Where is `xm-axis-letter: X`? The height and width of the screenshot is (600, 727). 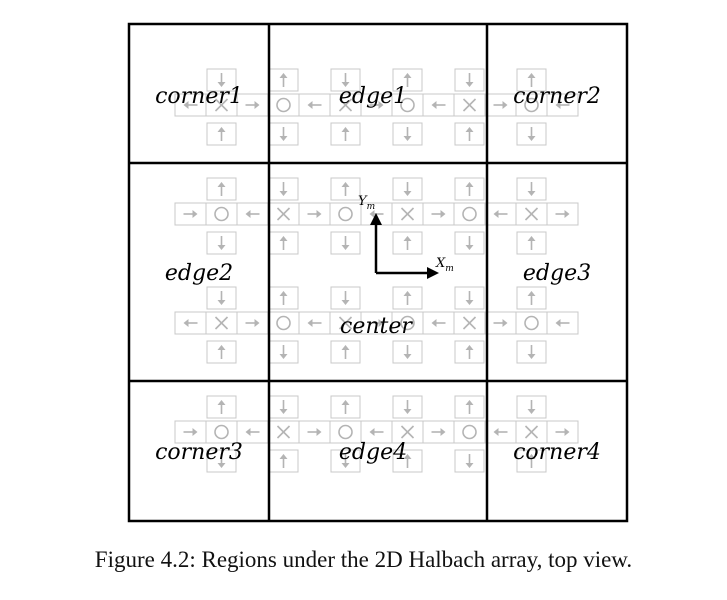
xm-axis-letter: X is located at coordinates (440, 263).